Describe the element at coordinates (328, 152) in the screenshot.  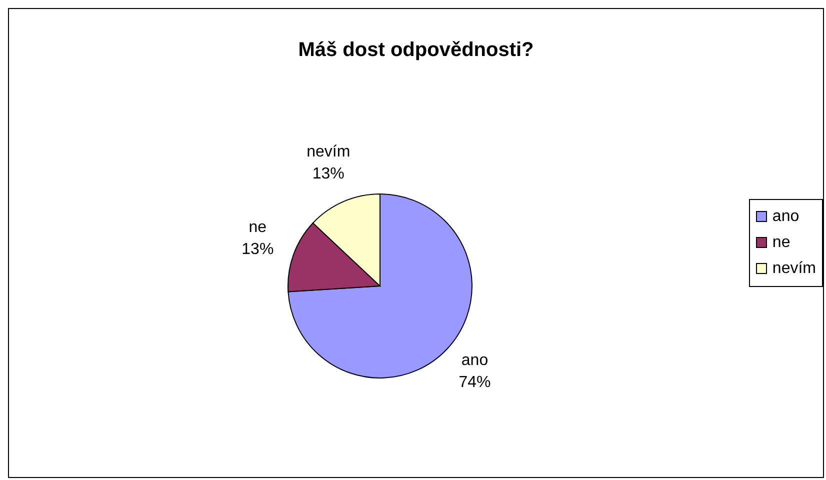
I see `slice-label: nevím` at that location.